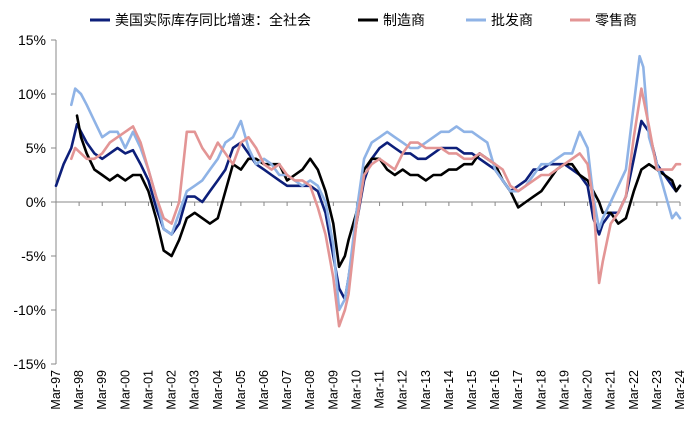 This screenshot has width=700, height=435. Describe the element at coordinates (102, 390) in the screenshot. I see `x-tick-label: Mar-99` at that location.